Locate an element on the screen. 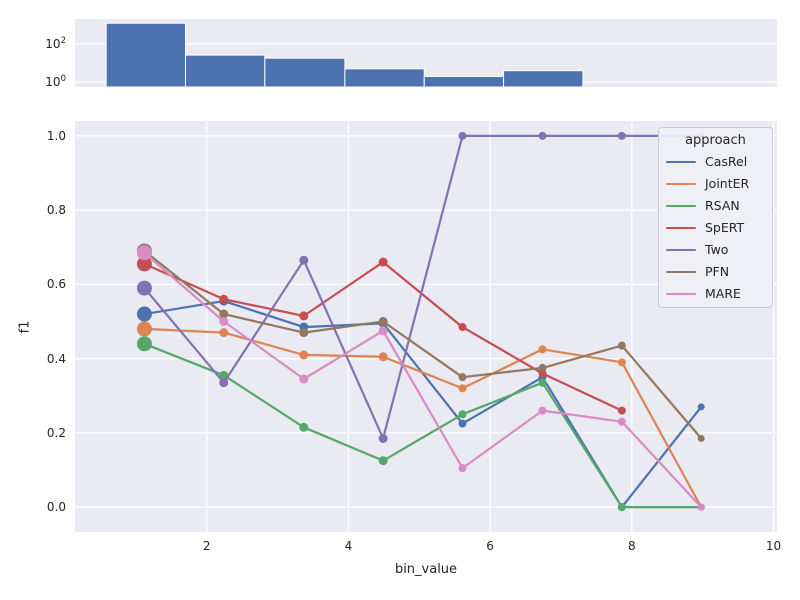  legend-item-label: JointER is located at coordinates (727, 183).